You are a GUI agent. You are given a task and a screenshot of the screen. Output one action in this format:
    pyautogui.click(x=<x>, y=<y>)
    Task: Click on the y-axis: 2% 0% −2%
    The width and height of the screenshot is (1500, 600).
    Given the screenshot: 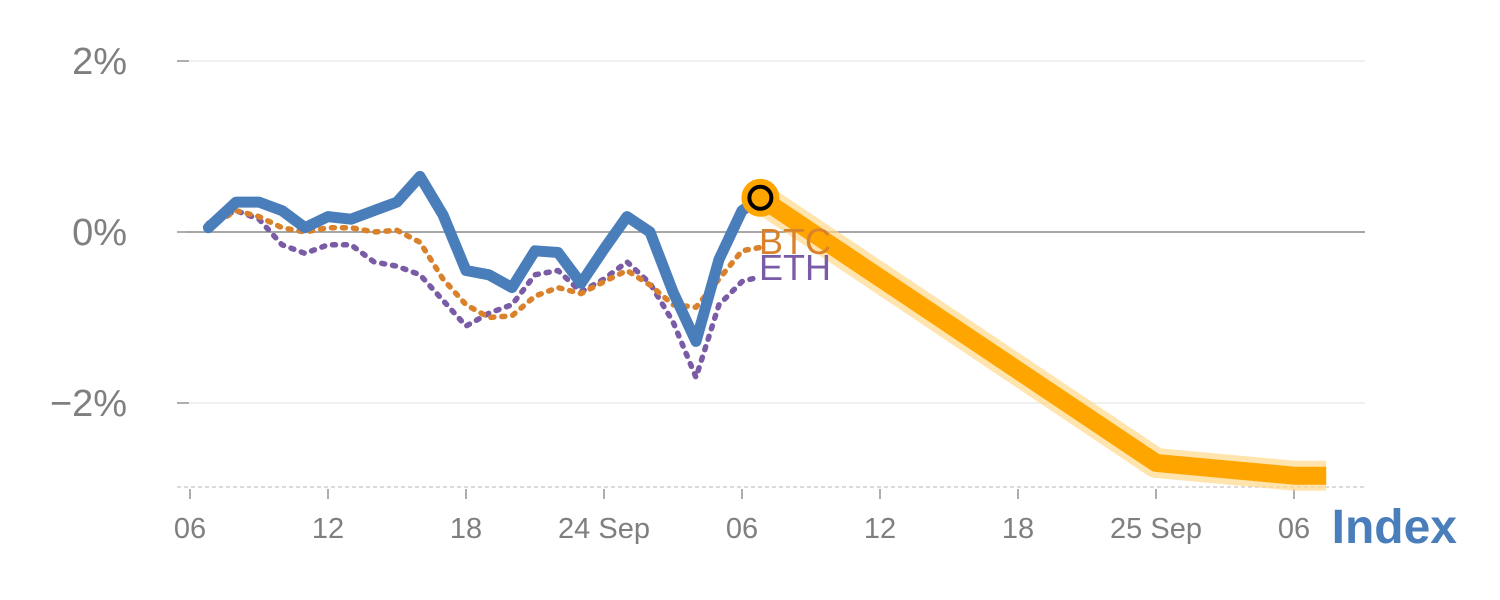 What is the action you would take?
    pyautogui.click(x=119, y=233)
    